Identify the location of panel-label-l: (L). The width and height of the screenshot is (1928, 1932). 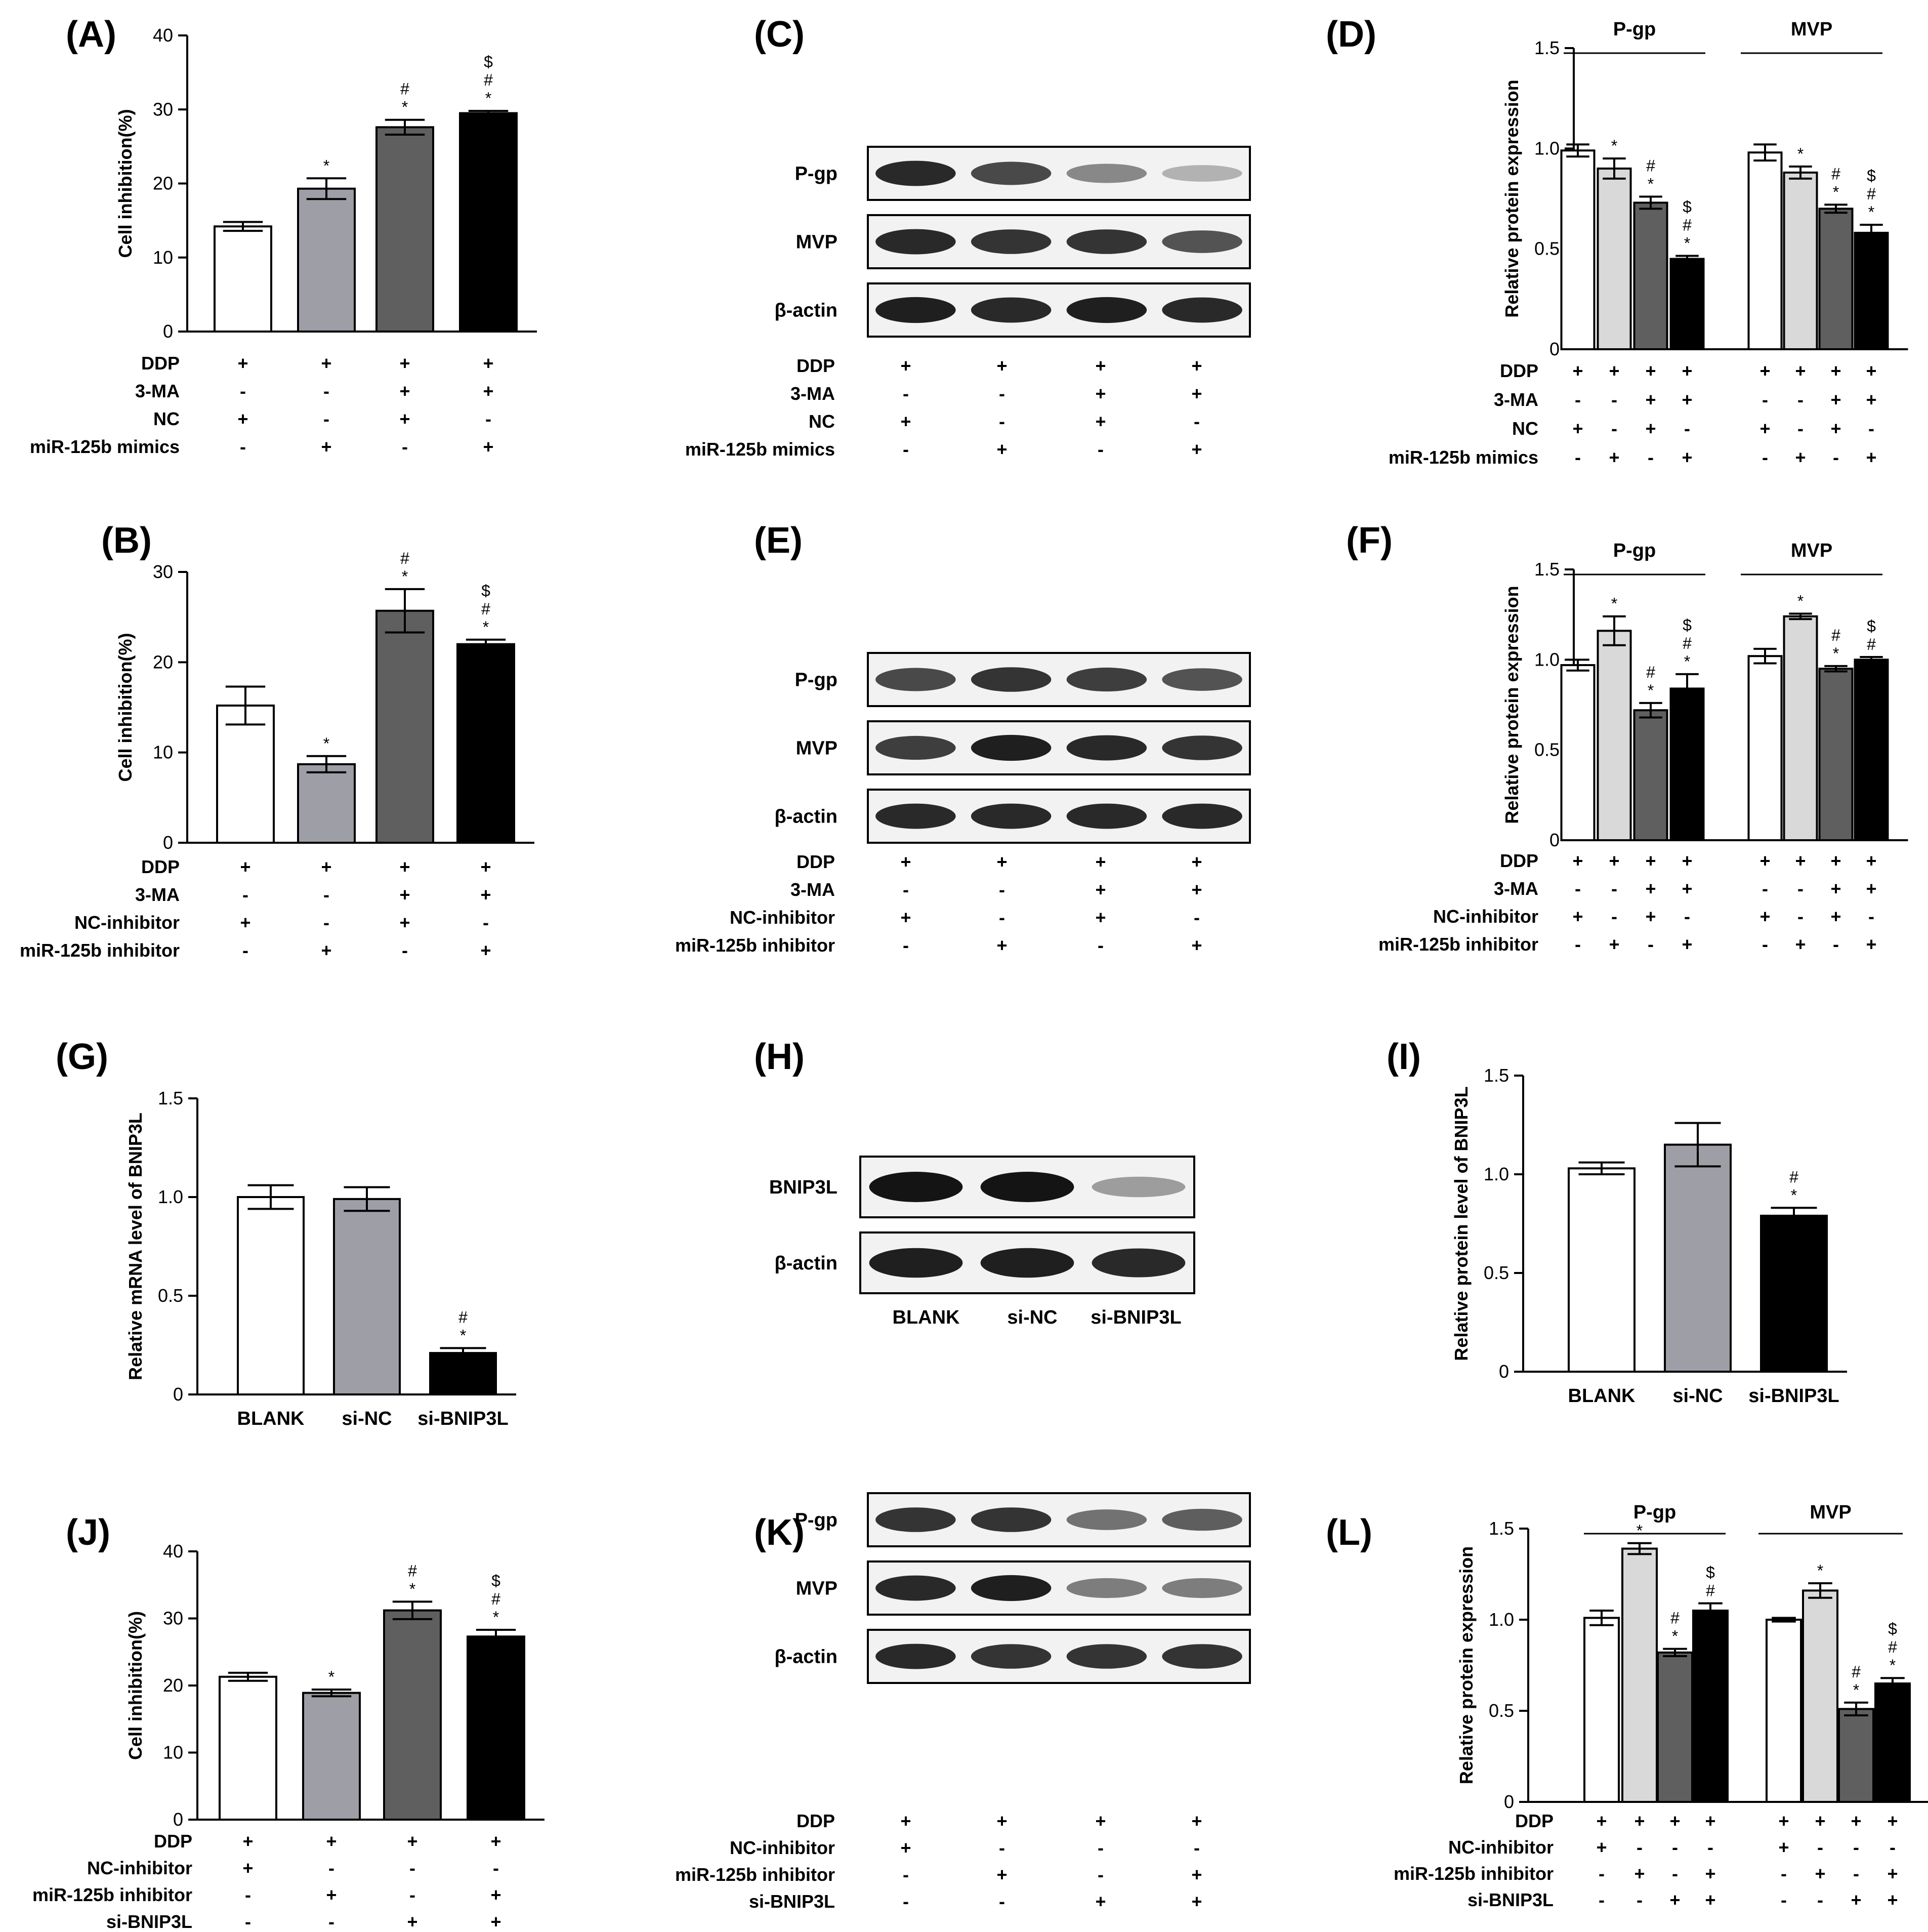
(1349, 1532).